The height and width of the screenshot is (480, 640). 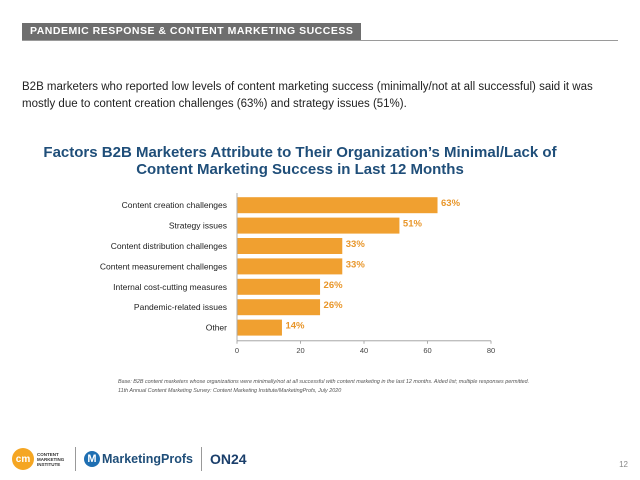 I want to click on on24-logo: ON24, so click(x=228, y=459).